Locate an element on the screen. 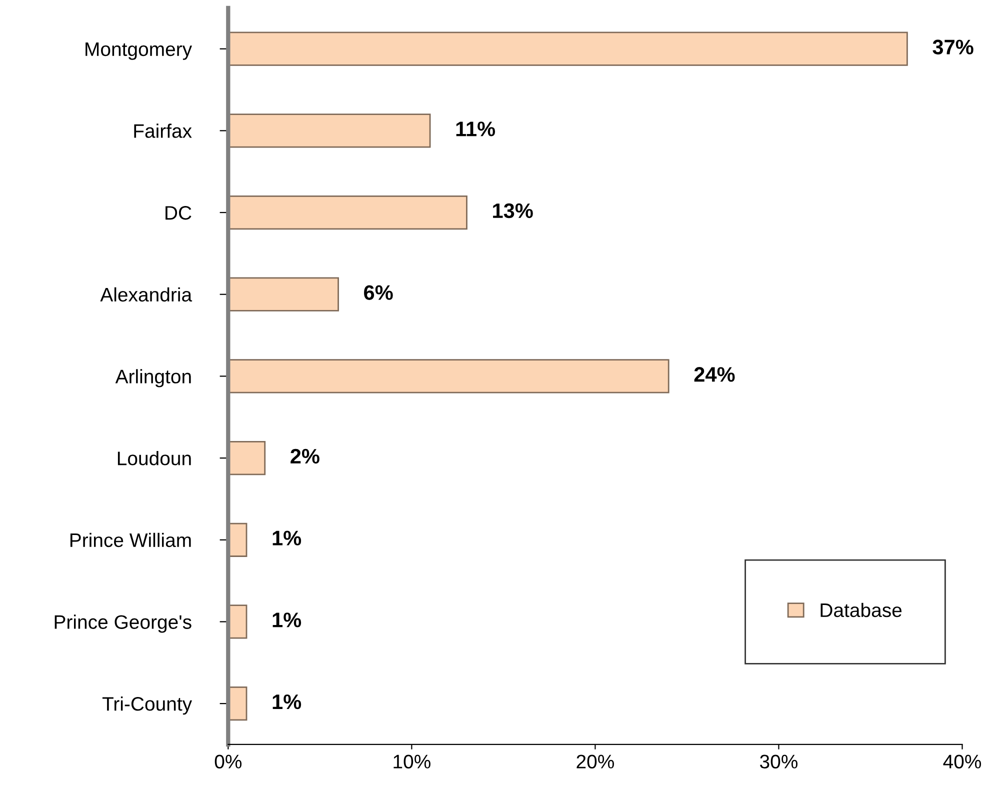 This screenshot has width=992, height=792. x-tick-label: 30% is located at coordinates (779, 761).